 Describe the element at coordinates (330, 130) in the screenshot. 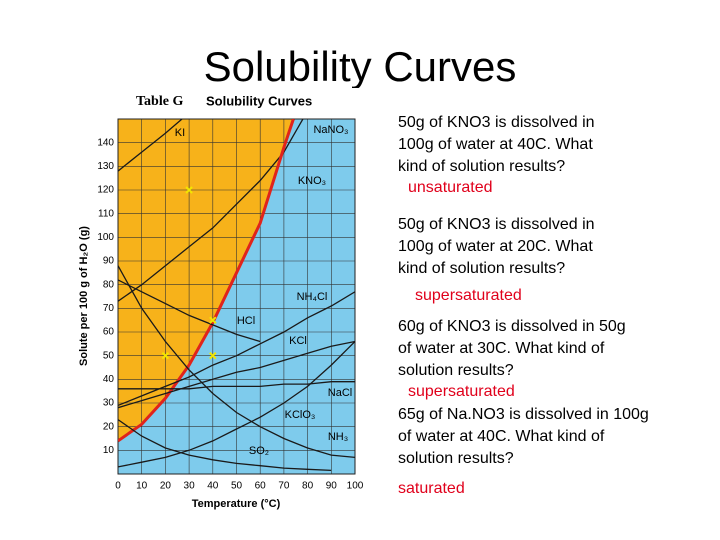

I see `curve-label: NaNO₃` at that location.